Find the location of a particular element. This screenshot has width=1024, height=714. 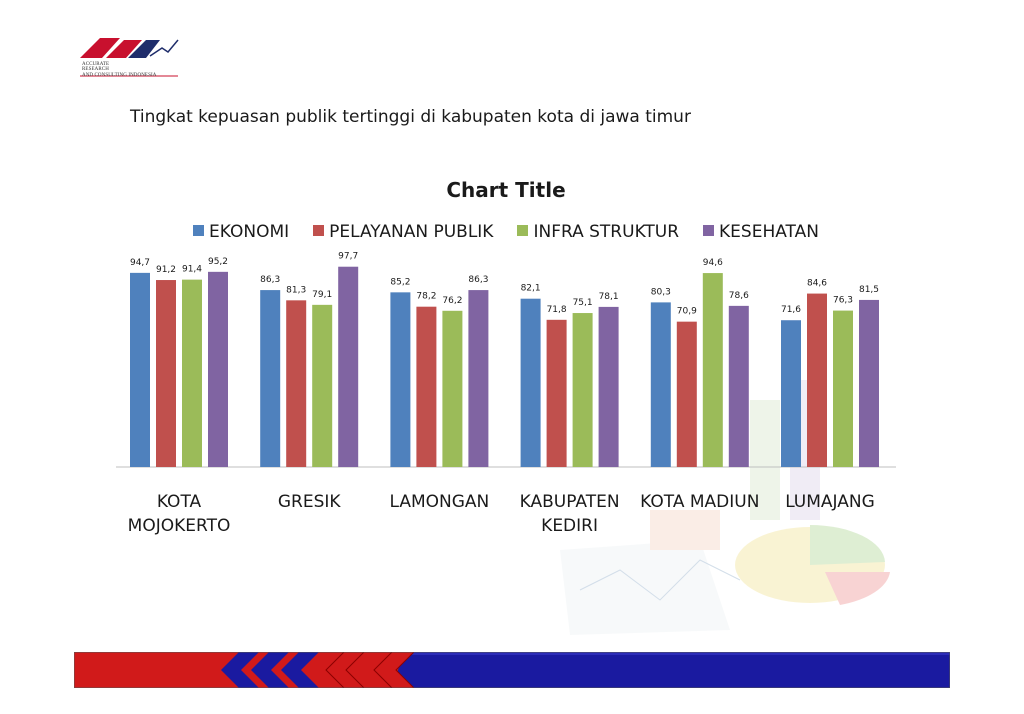

chart-title: Chart Title is located at coordinates (506, 190).